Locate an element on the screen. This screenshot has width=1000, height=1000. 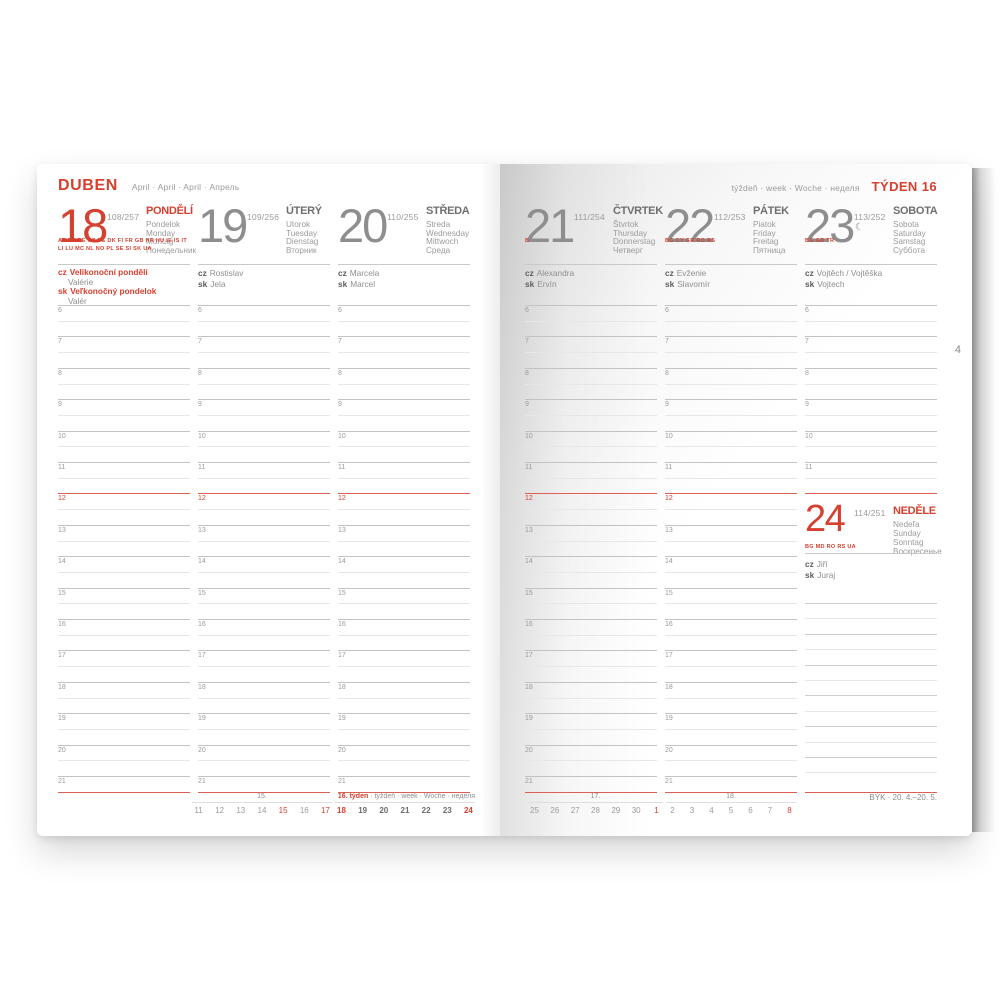
hour-label: 16 is located at coordinates (529, 624).